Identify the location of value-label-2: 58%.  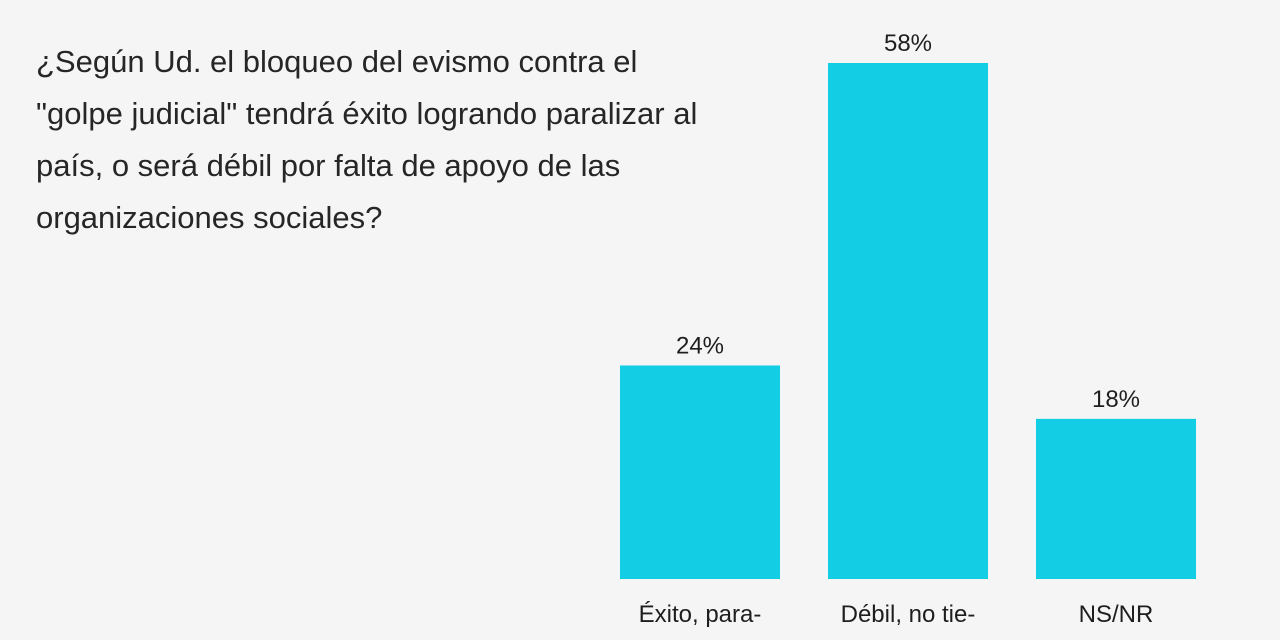
(908, 43).